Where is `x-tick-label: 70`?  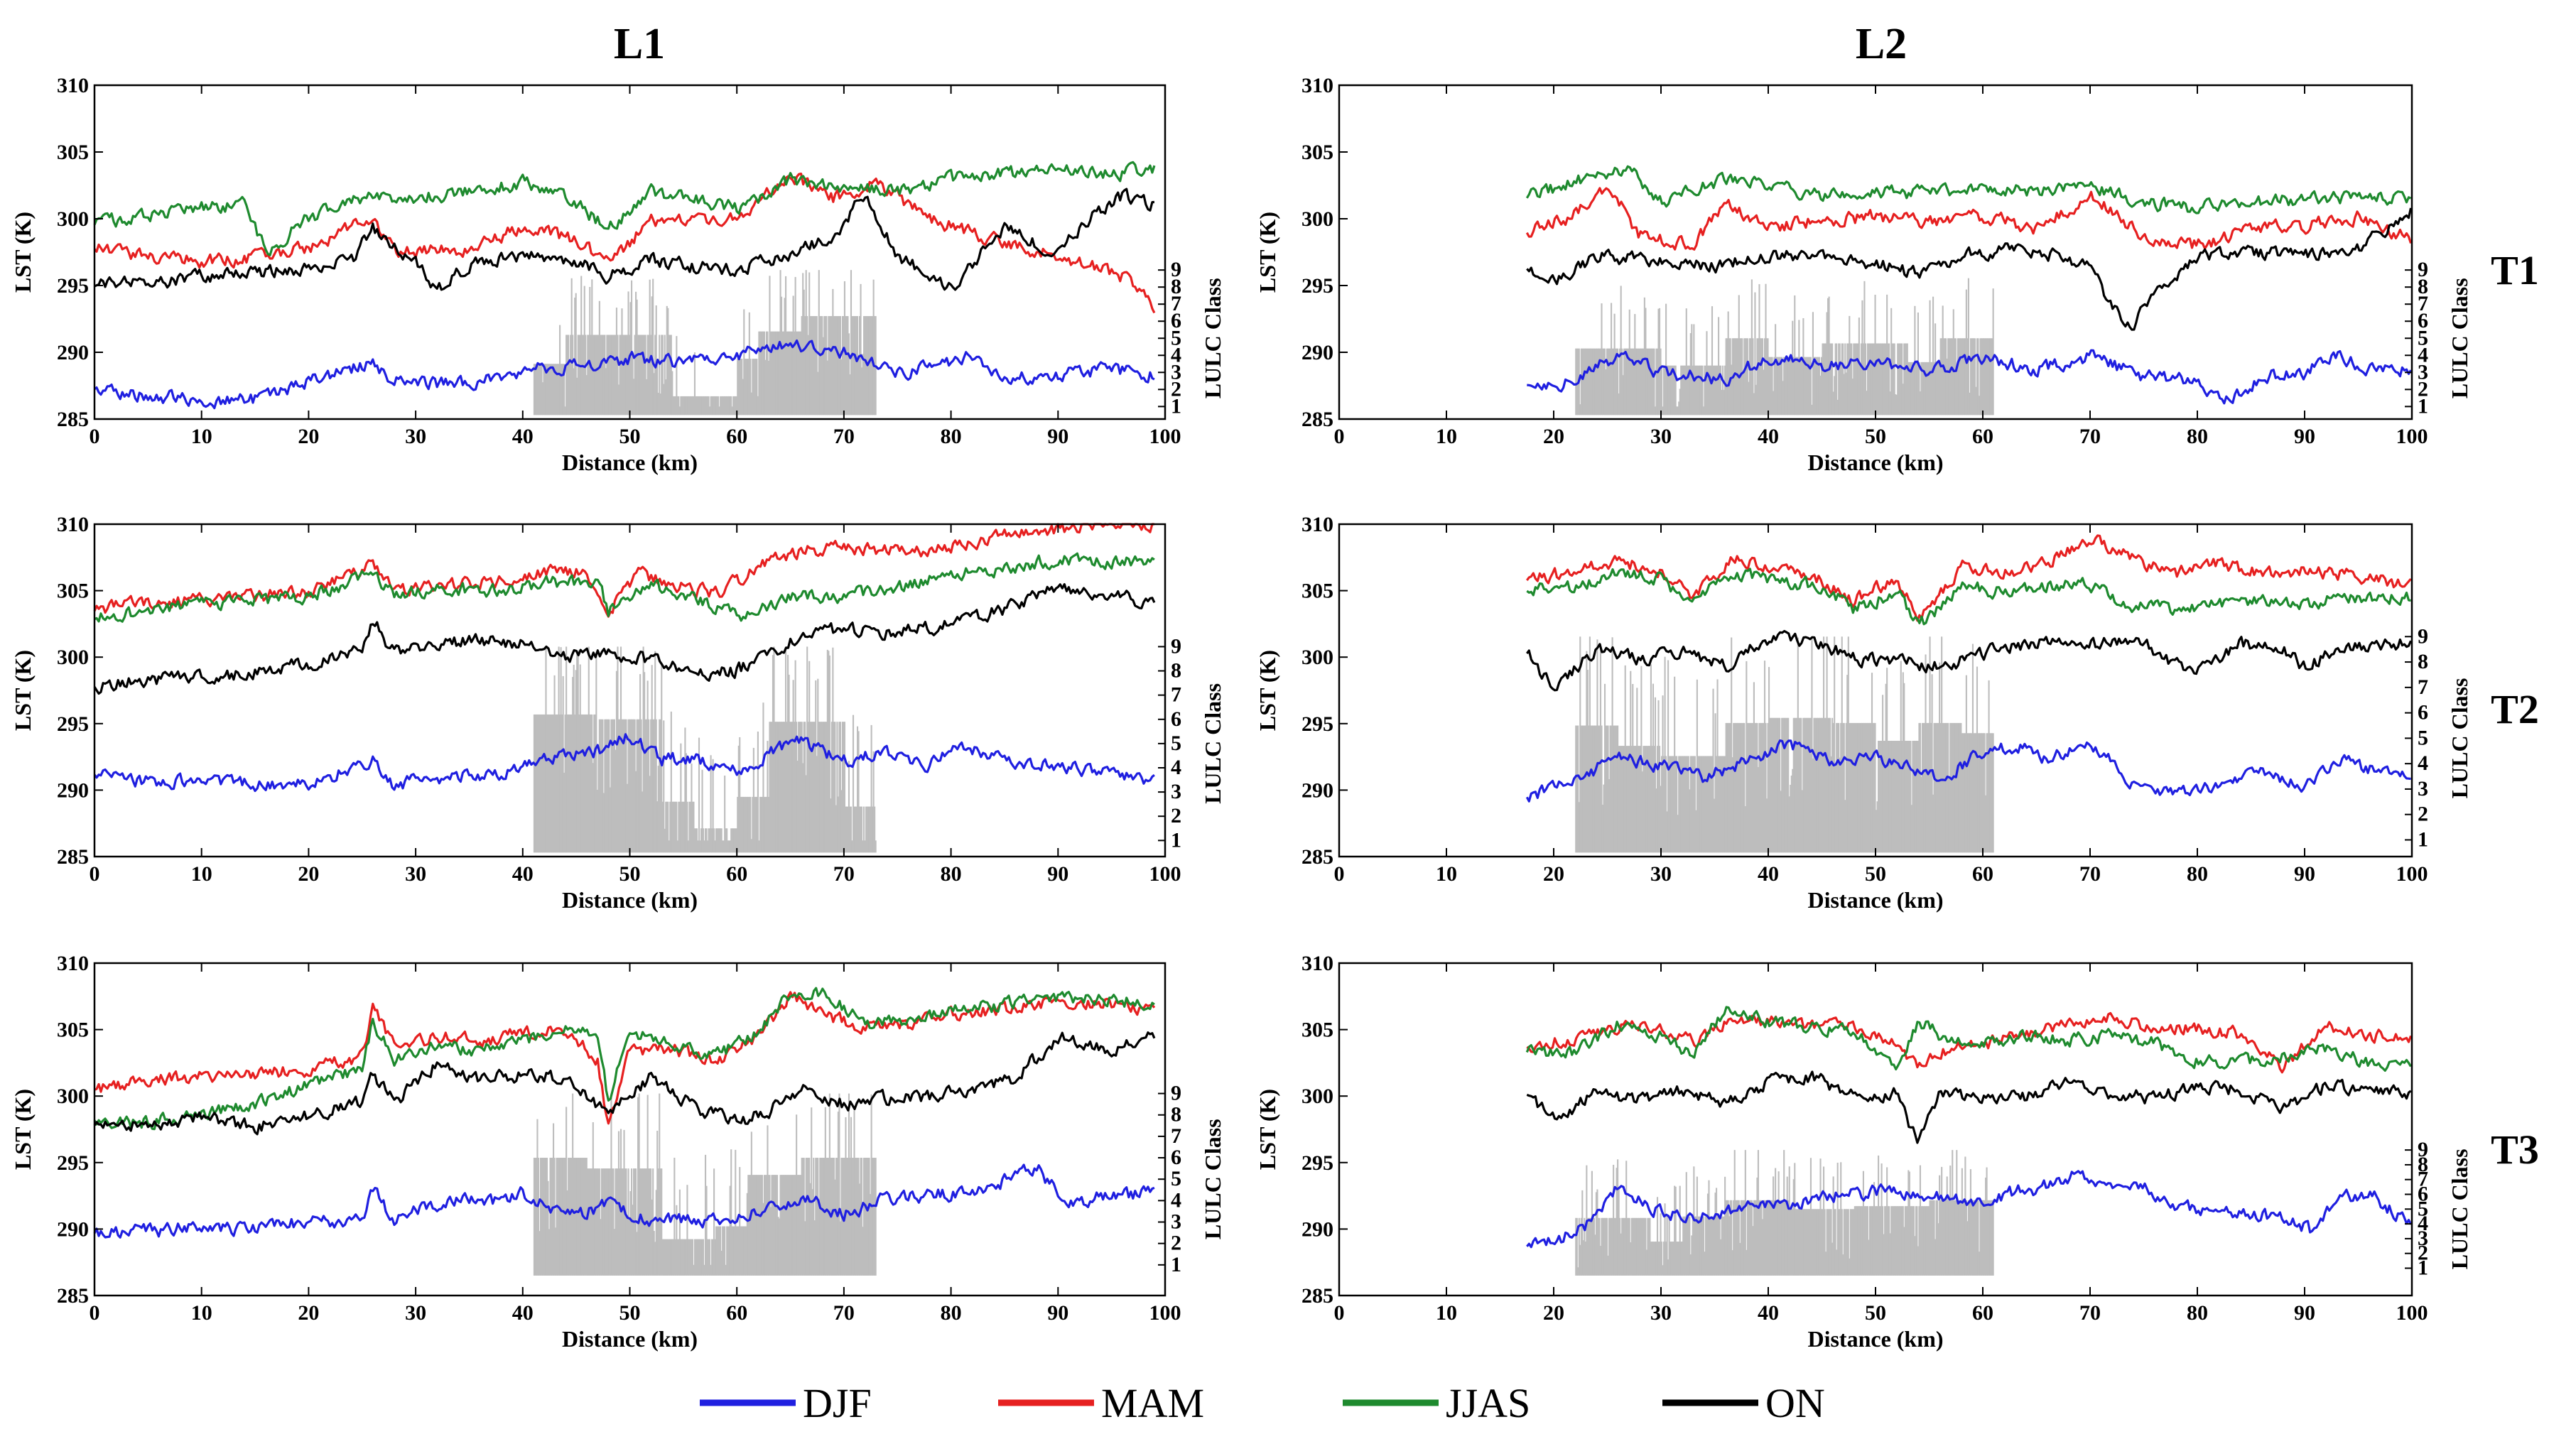 x-tick-label: 70 is located at coordinates (2090, 437).